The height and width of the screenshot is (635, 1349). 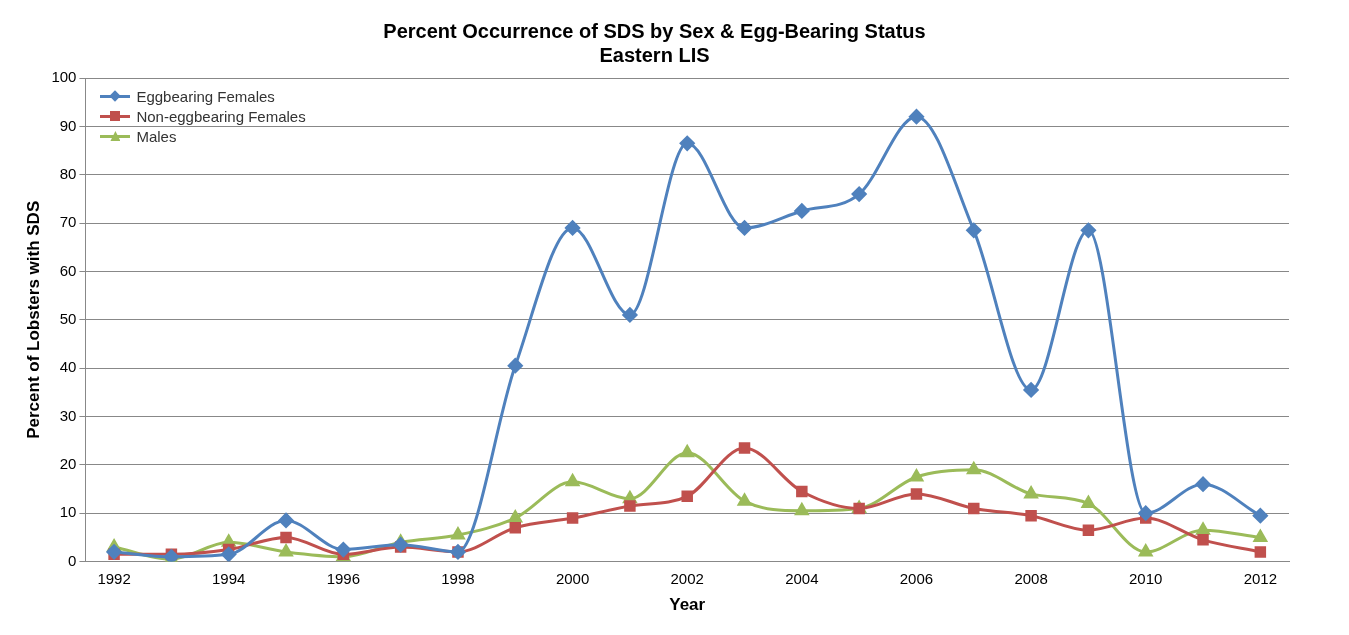 I want to click on y-tick-label: 100, so click(x=64, y=77).